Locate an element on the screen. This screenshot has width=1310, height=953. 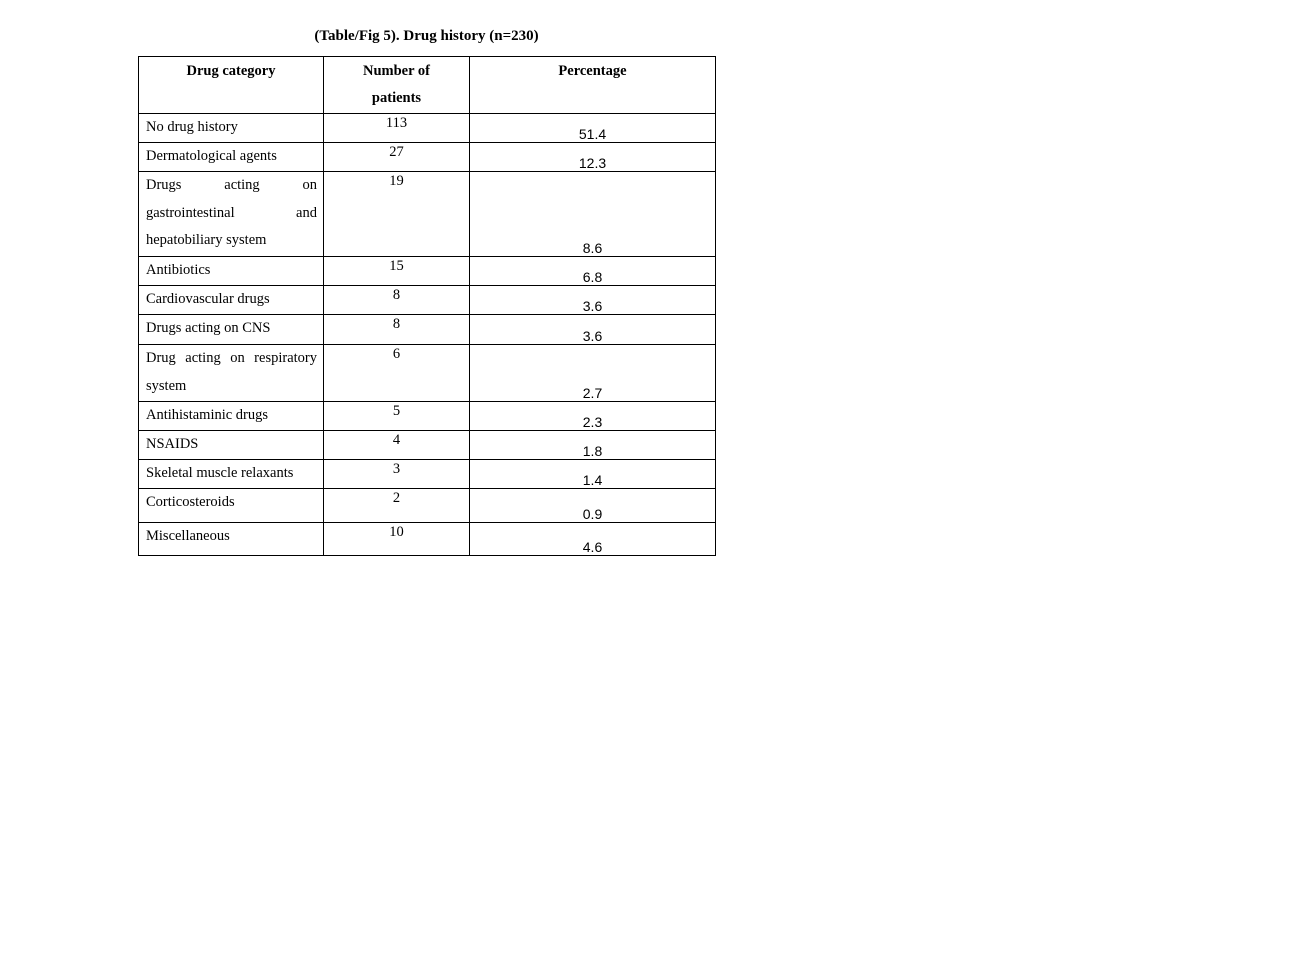
table-row: Corticosteroids 2 0.9 is located at coordinates (427, 505).